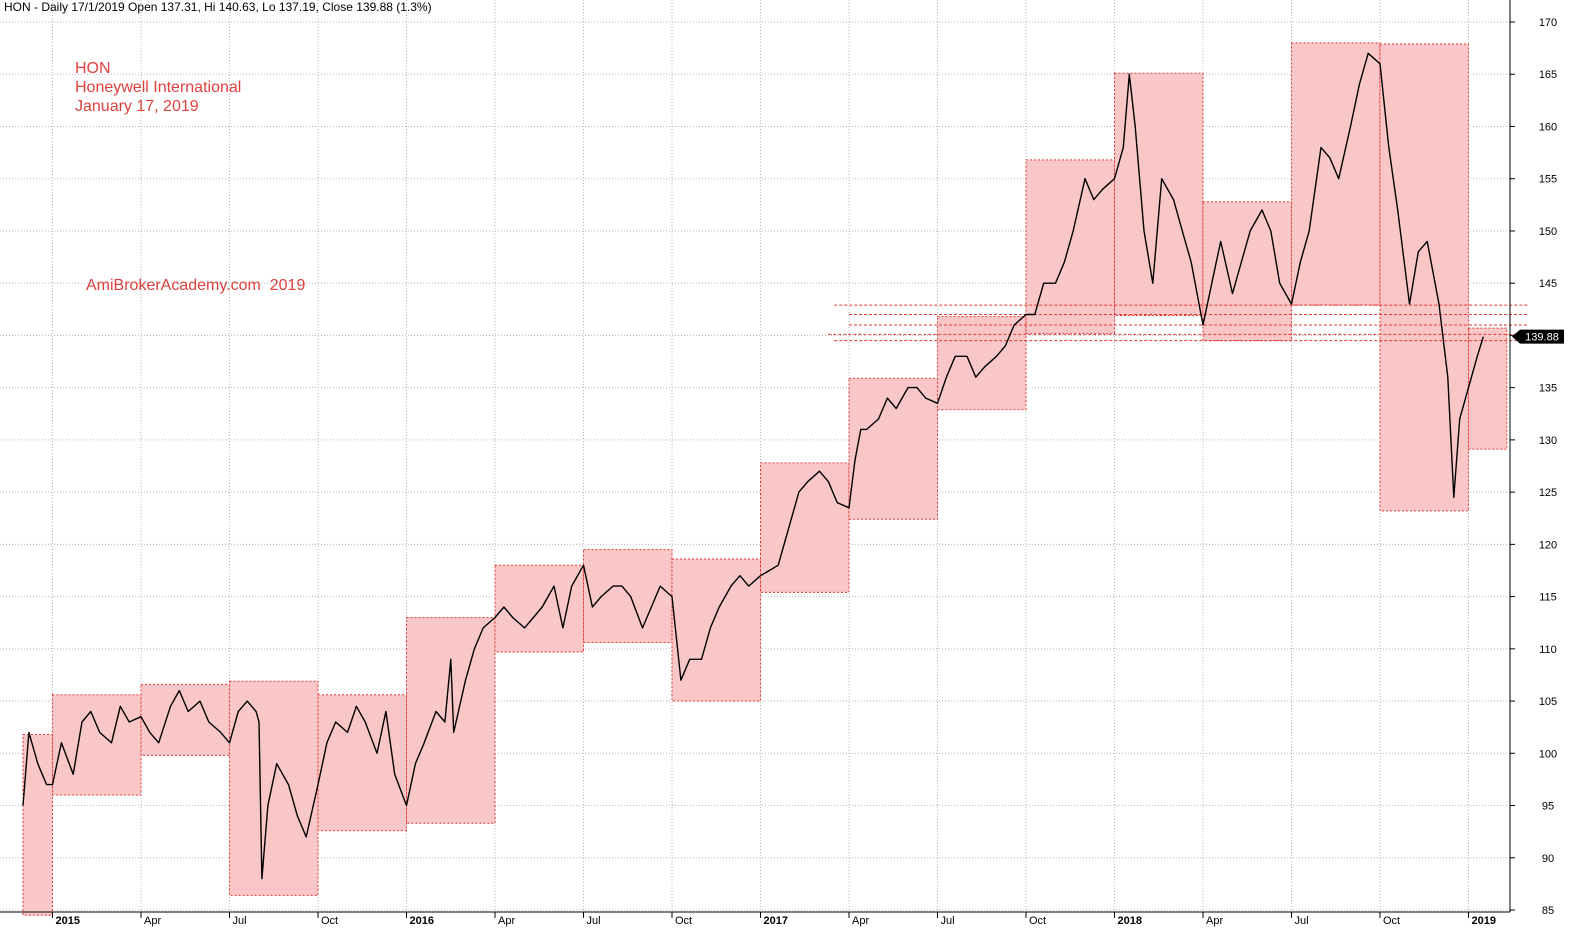 Image resolution: width=1580 pixels, height=934 pixels. I want to click on x-tick-label: 2015, so click(68, 921).